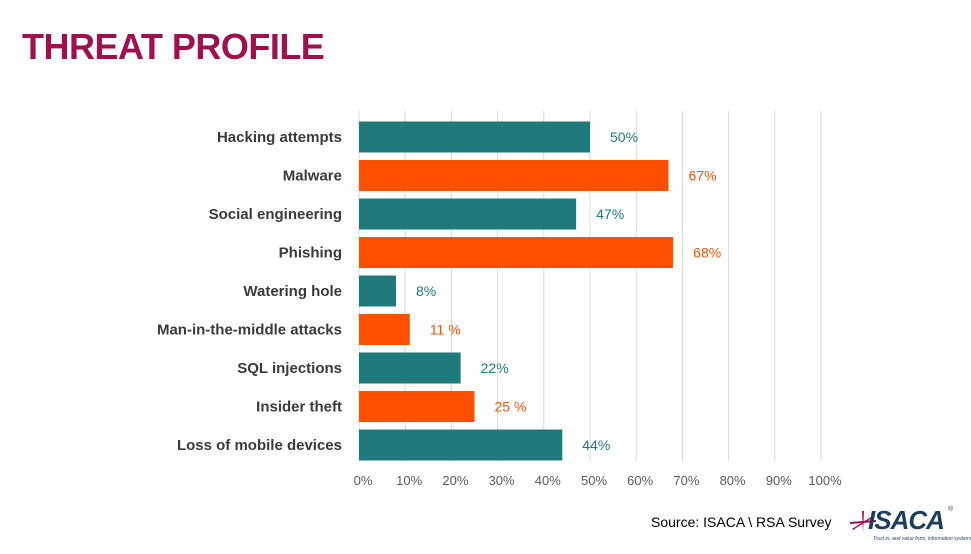  What do you see at coordinates (548, 480) in the screenshot?
I see `x-tick-label: 40%` at bounding box center [548, 480].